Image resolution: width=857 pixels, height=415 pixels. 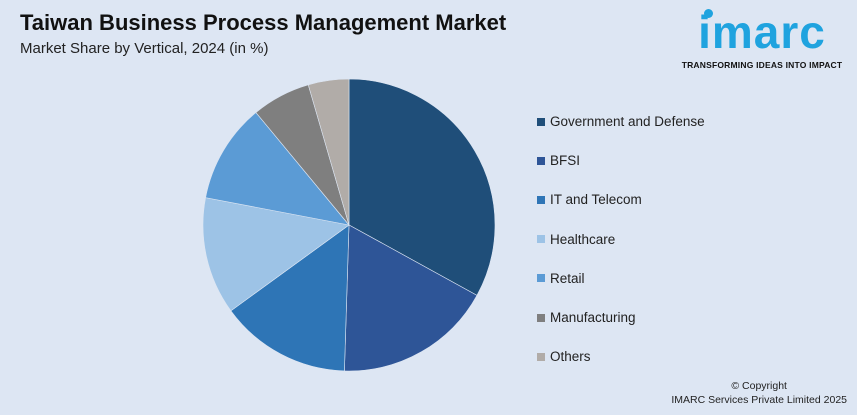 I want to click on legend-item-it-and-telecom: IT and Telecom, so click(x=621, y=199).